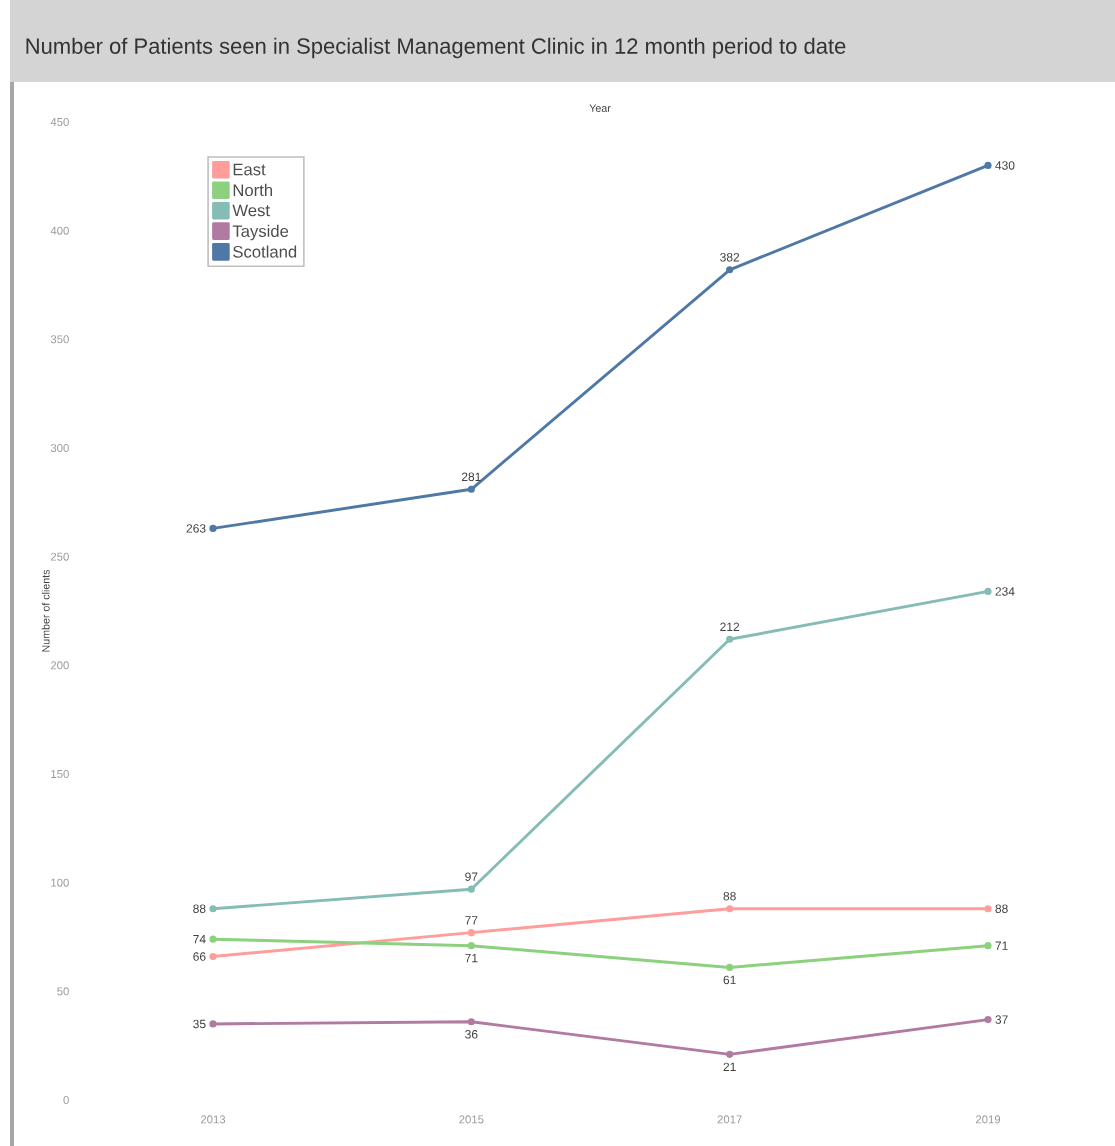  I want to click on legend-label: Scotland, so click(265, 251).